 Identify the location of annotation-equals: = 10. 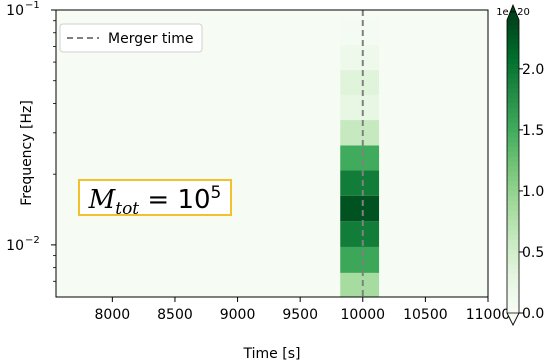
(174, 200).